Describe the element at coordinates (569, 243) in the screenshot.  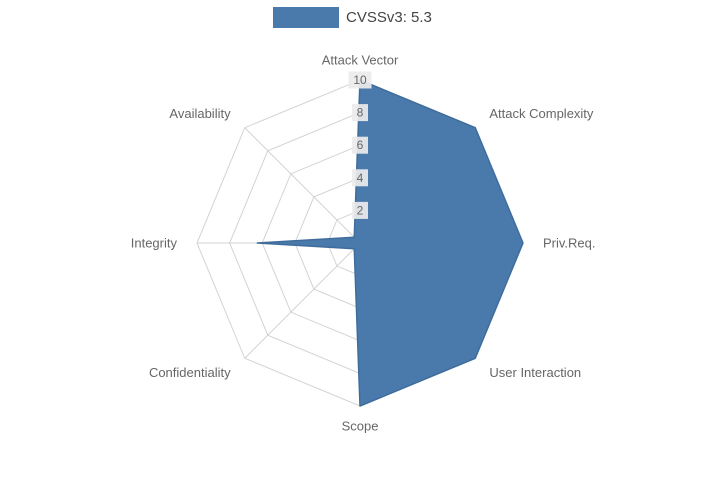
I see `axis-label: Priv.Req.` at that location.